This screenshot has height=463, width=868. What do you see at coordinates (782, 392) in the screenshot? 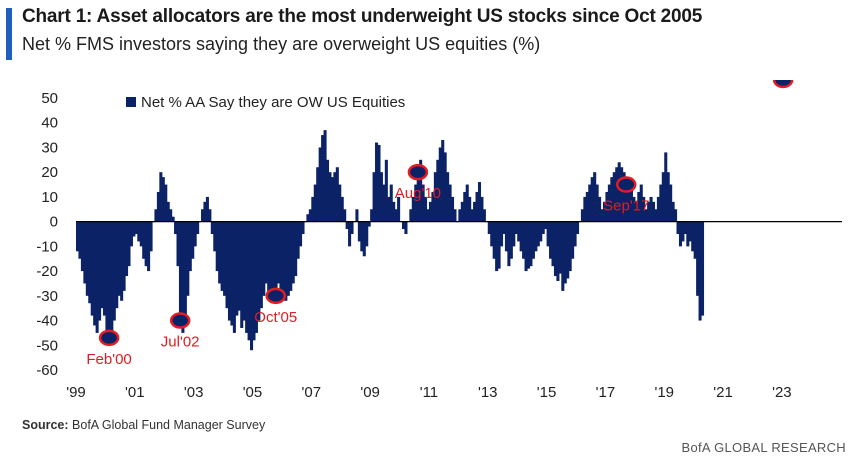
I see `x-tick-label: '23` at bounding box center [782, 392].